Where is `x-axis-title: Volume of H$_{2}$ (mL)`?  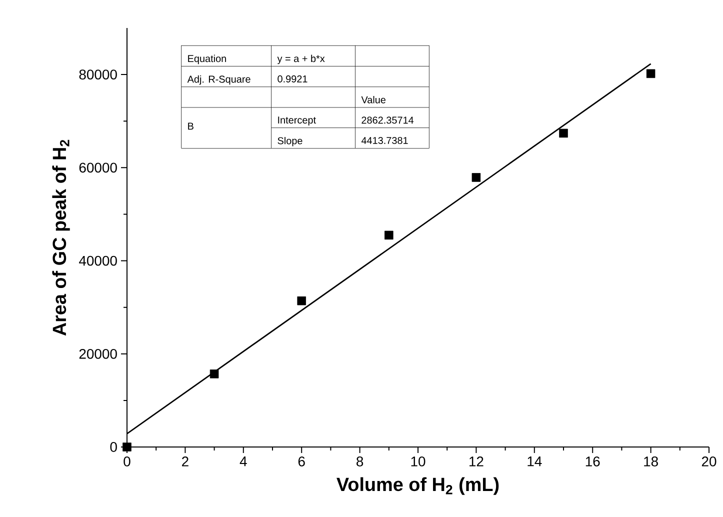 x-axis-title: Volume of H$_{2}$ (mL) is located at coordinates (417, 486).